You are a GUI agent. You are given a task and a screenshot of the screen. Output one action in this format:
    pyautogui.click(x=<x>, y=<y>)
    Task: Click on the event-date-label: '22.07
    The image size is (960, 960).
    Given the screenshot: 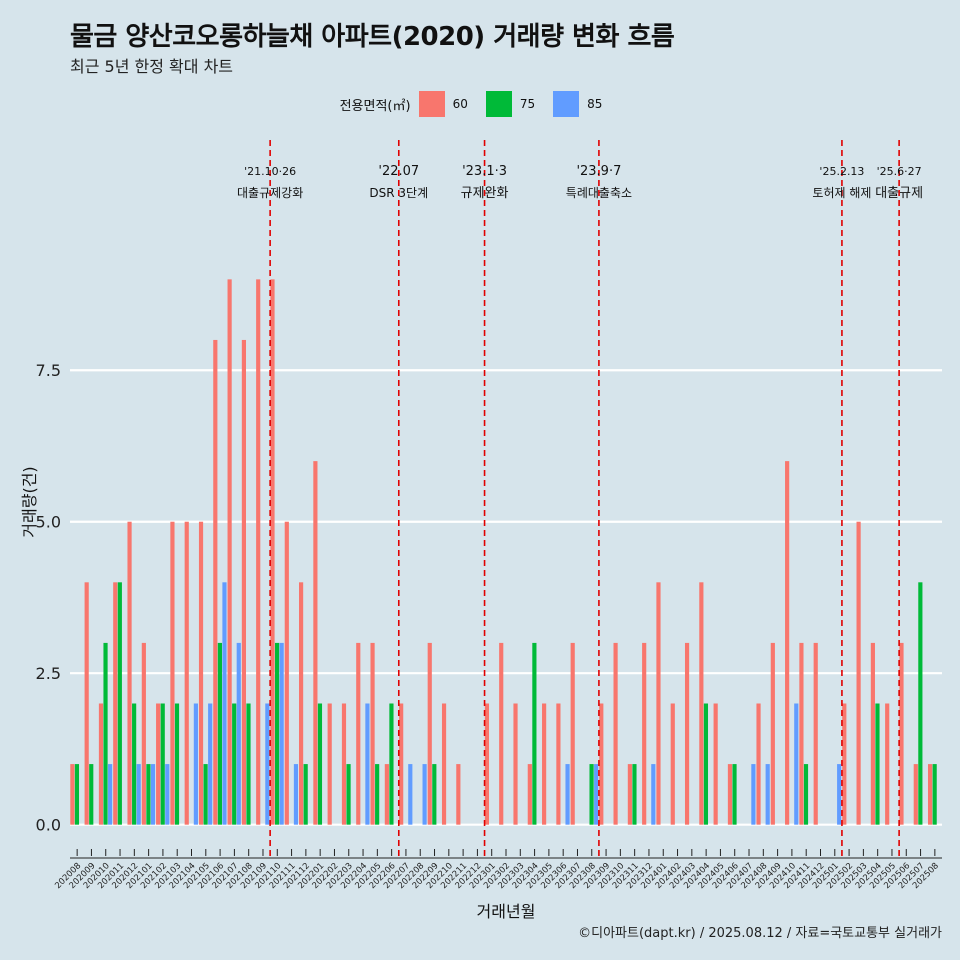 What is the action you would take?
    pyautogui.click(x=398, y=171)
    